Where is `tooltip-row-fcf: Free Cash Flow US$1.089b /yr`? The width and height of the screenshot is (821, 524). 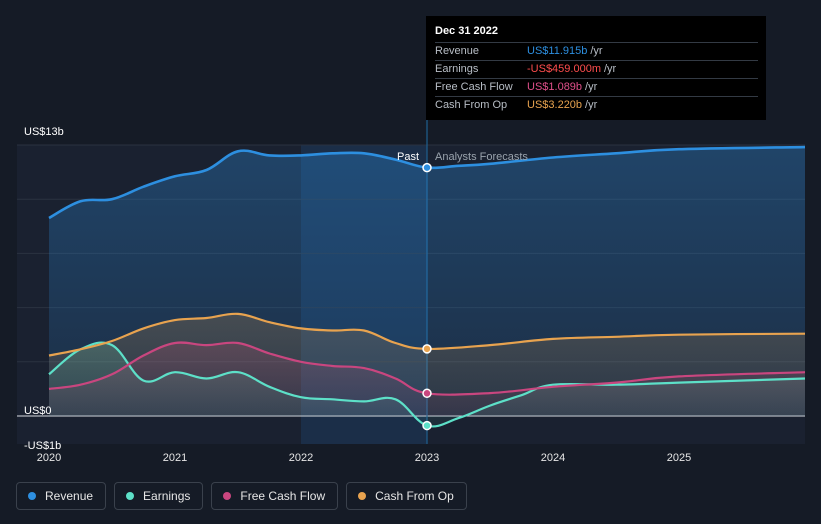
tooltip-row-fcf: Free Cash Flow US$1.089b /yr is located at coordinates (596, 87).